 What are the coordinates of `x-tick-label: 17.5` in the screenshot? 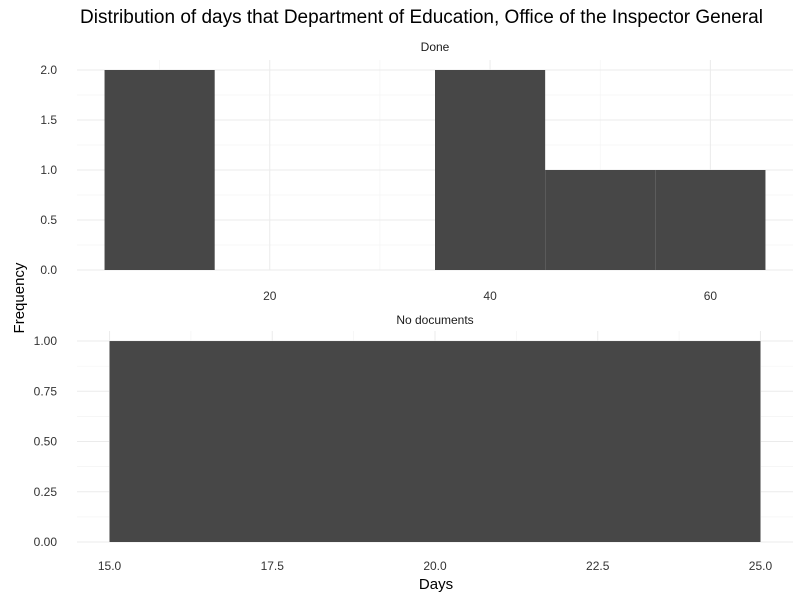 It's located at (273, 566).